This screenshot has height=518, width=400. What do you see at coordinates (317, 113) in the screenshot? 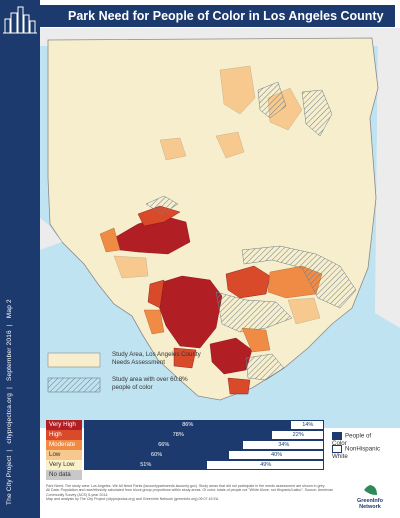
I see `area-poc-hatch-northeast` at bounding box center [317, 113].